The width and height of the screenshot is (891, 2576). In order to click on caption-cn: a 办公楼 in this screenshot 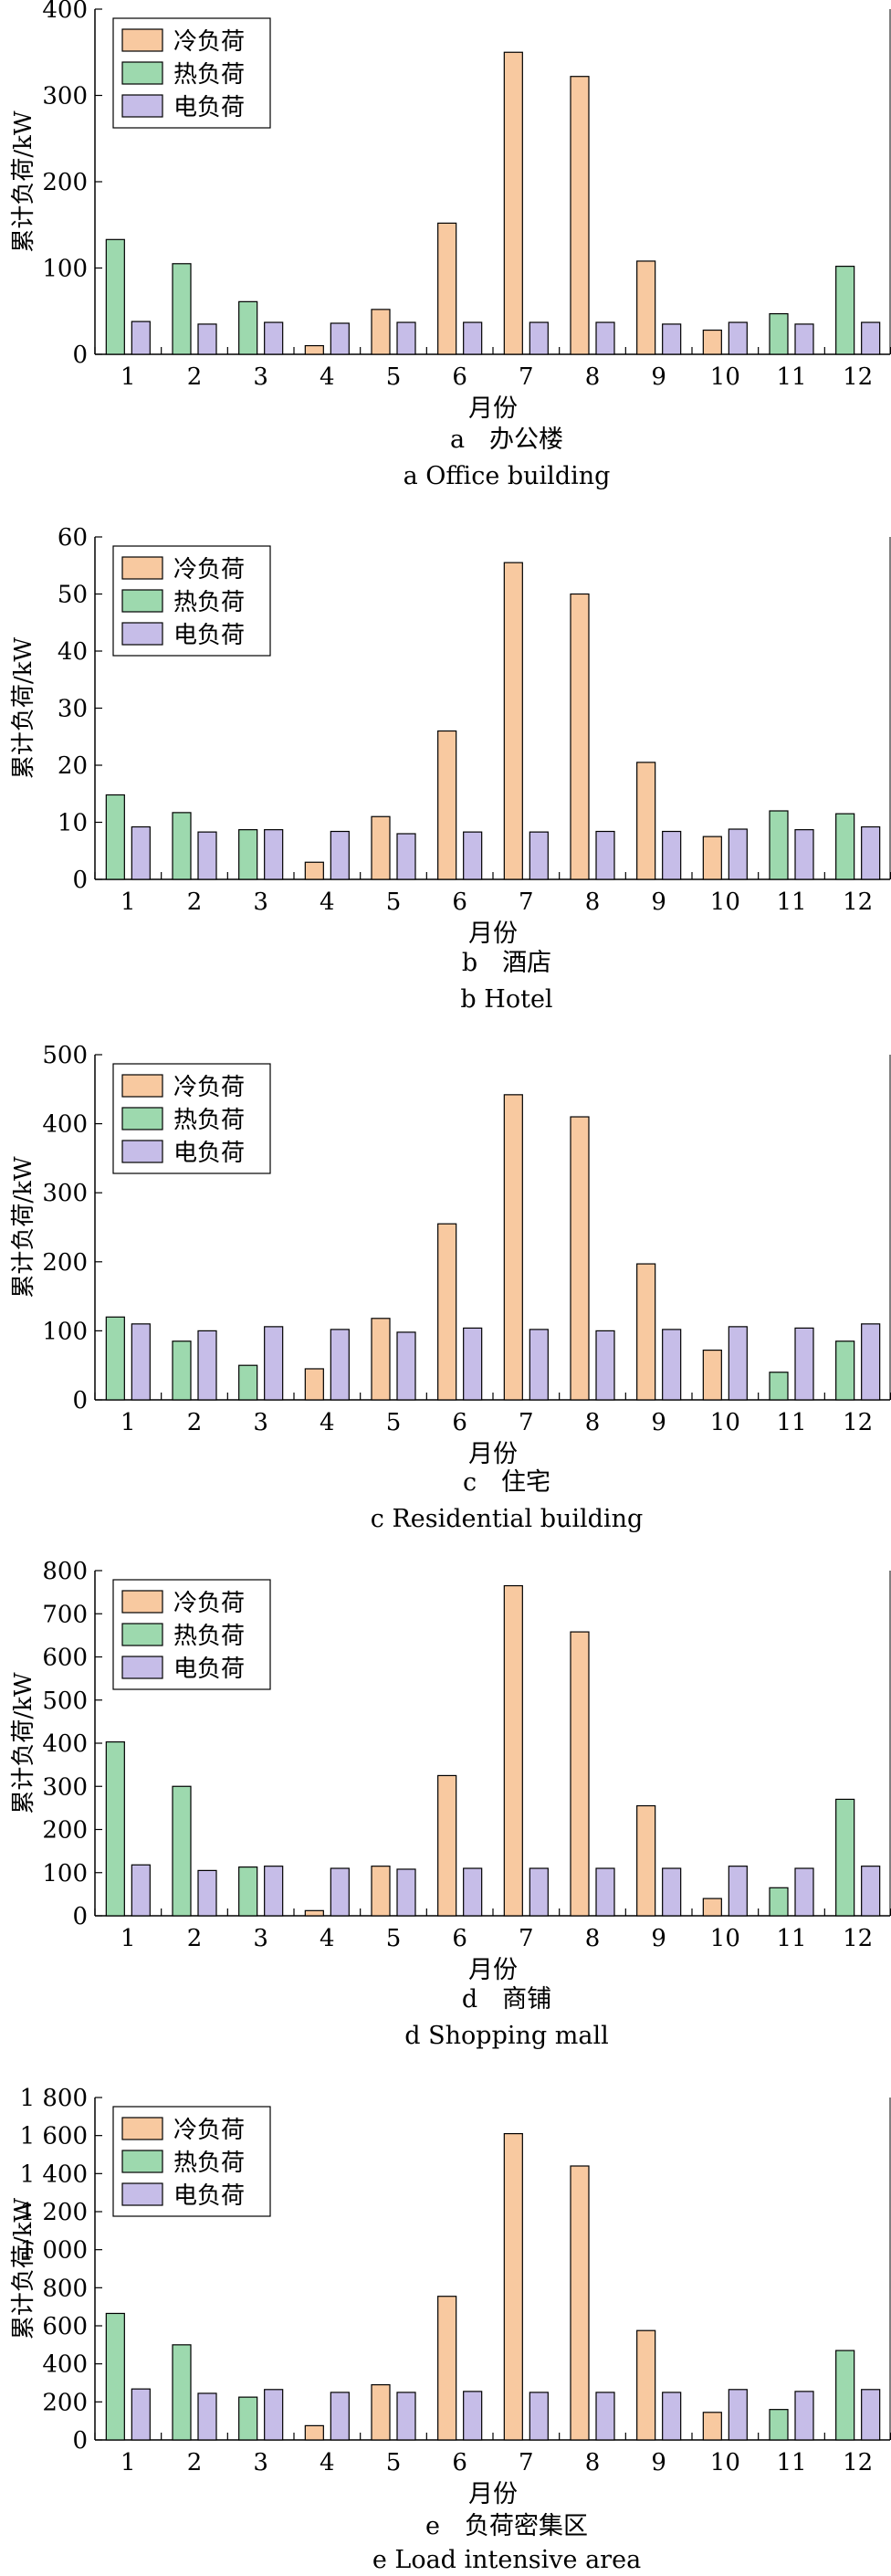, I will do `click(506, 440)`.